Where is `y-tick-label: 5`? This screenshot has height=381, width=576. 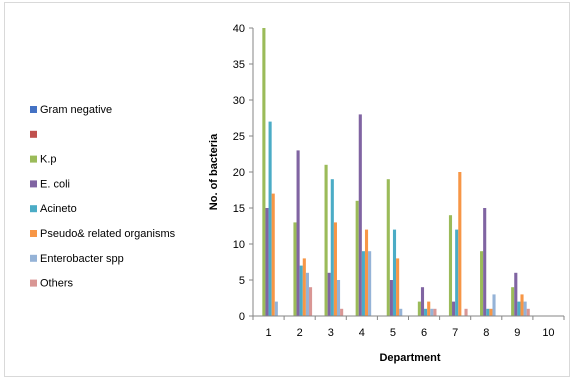 y-tick-label: 5 is located at coordinates (242, 281).